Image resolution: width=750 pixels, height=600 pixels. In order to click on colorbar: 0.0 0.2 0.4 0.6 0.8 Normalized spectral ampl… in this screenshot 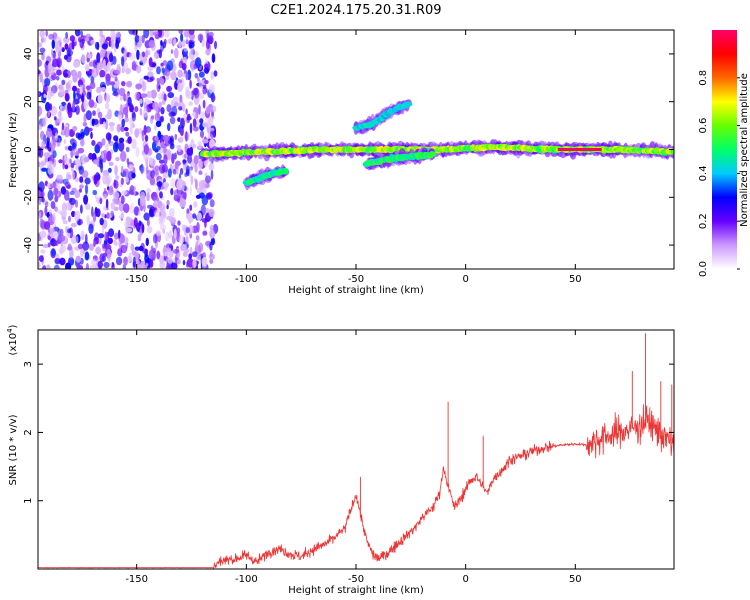, I will do `click(724, 153)`.